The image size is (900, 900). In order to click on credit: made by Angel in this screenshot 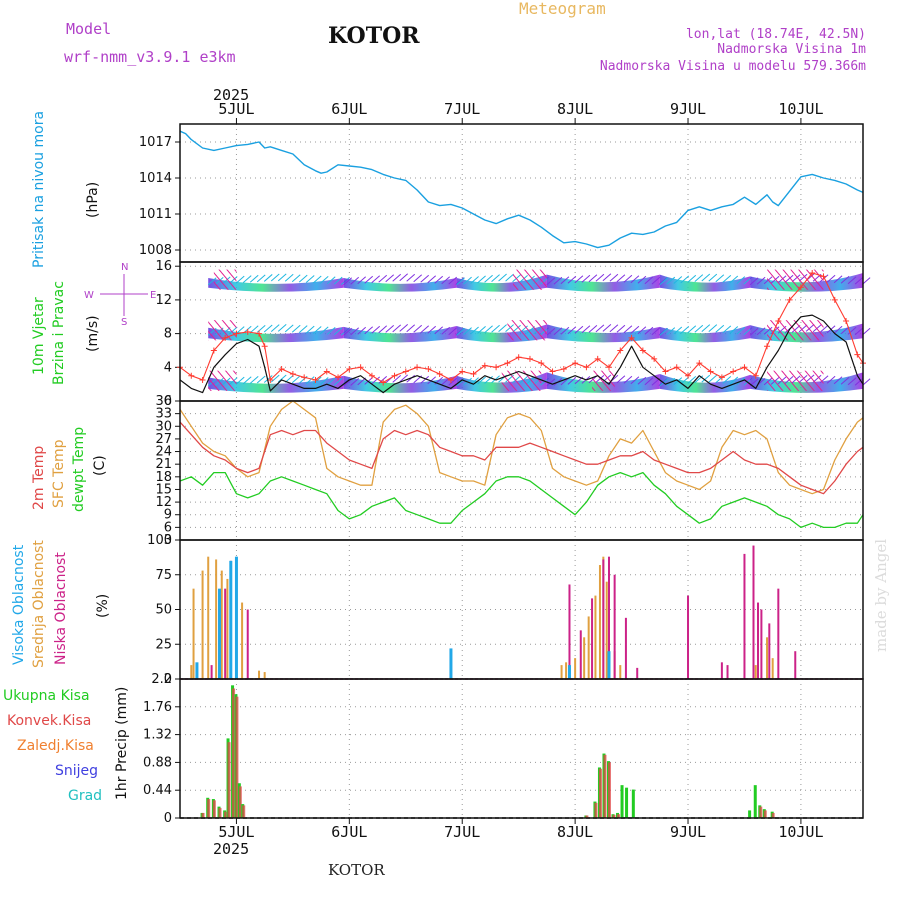, I will do `click(881, 595)`.